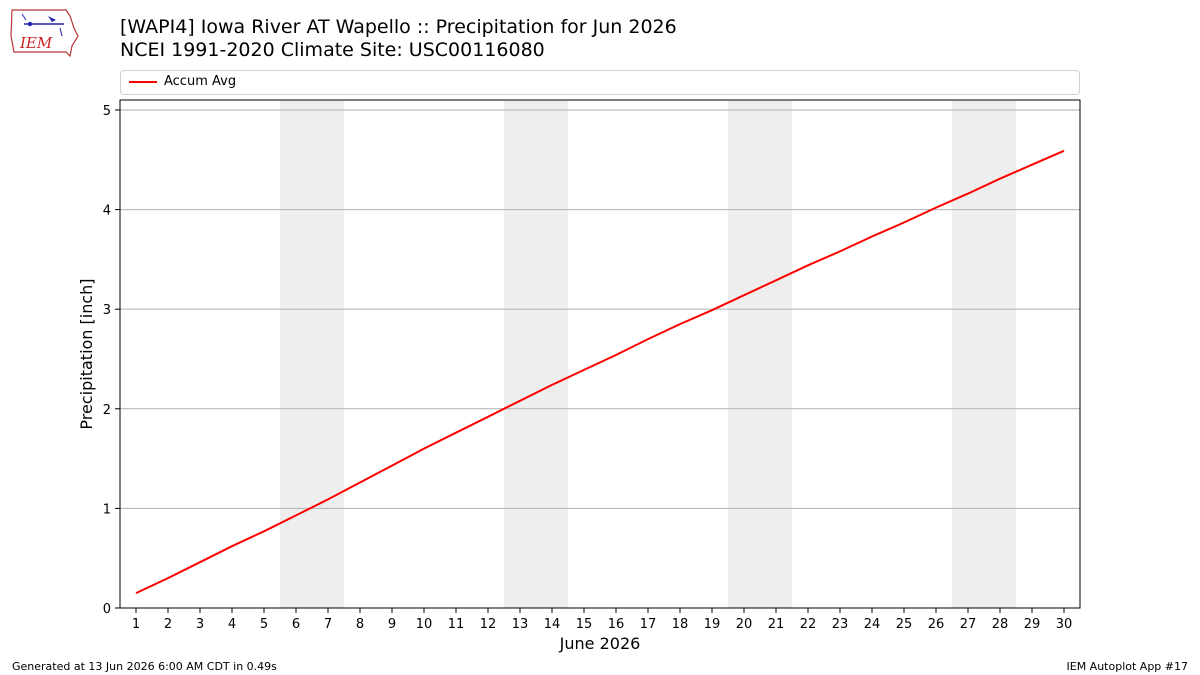 This screenshot has width=1200, height=675. What do you see at coordinates (107, 509) in the screenshot?
I see `y-tick-label: 1` at bounding box center [107, 509].